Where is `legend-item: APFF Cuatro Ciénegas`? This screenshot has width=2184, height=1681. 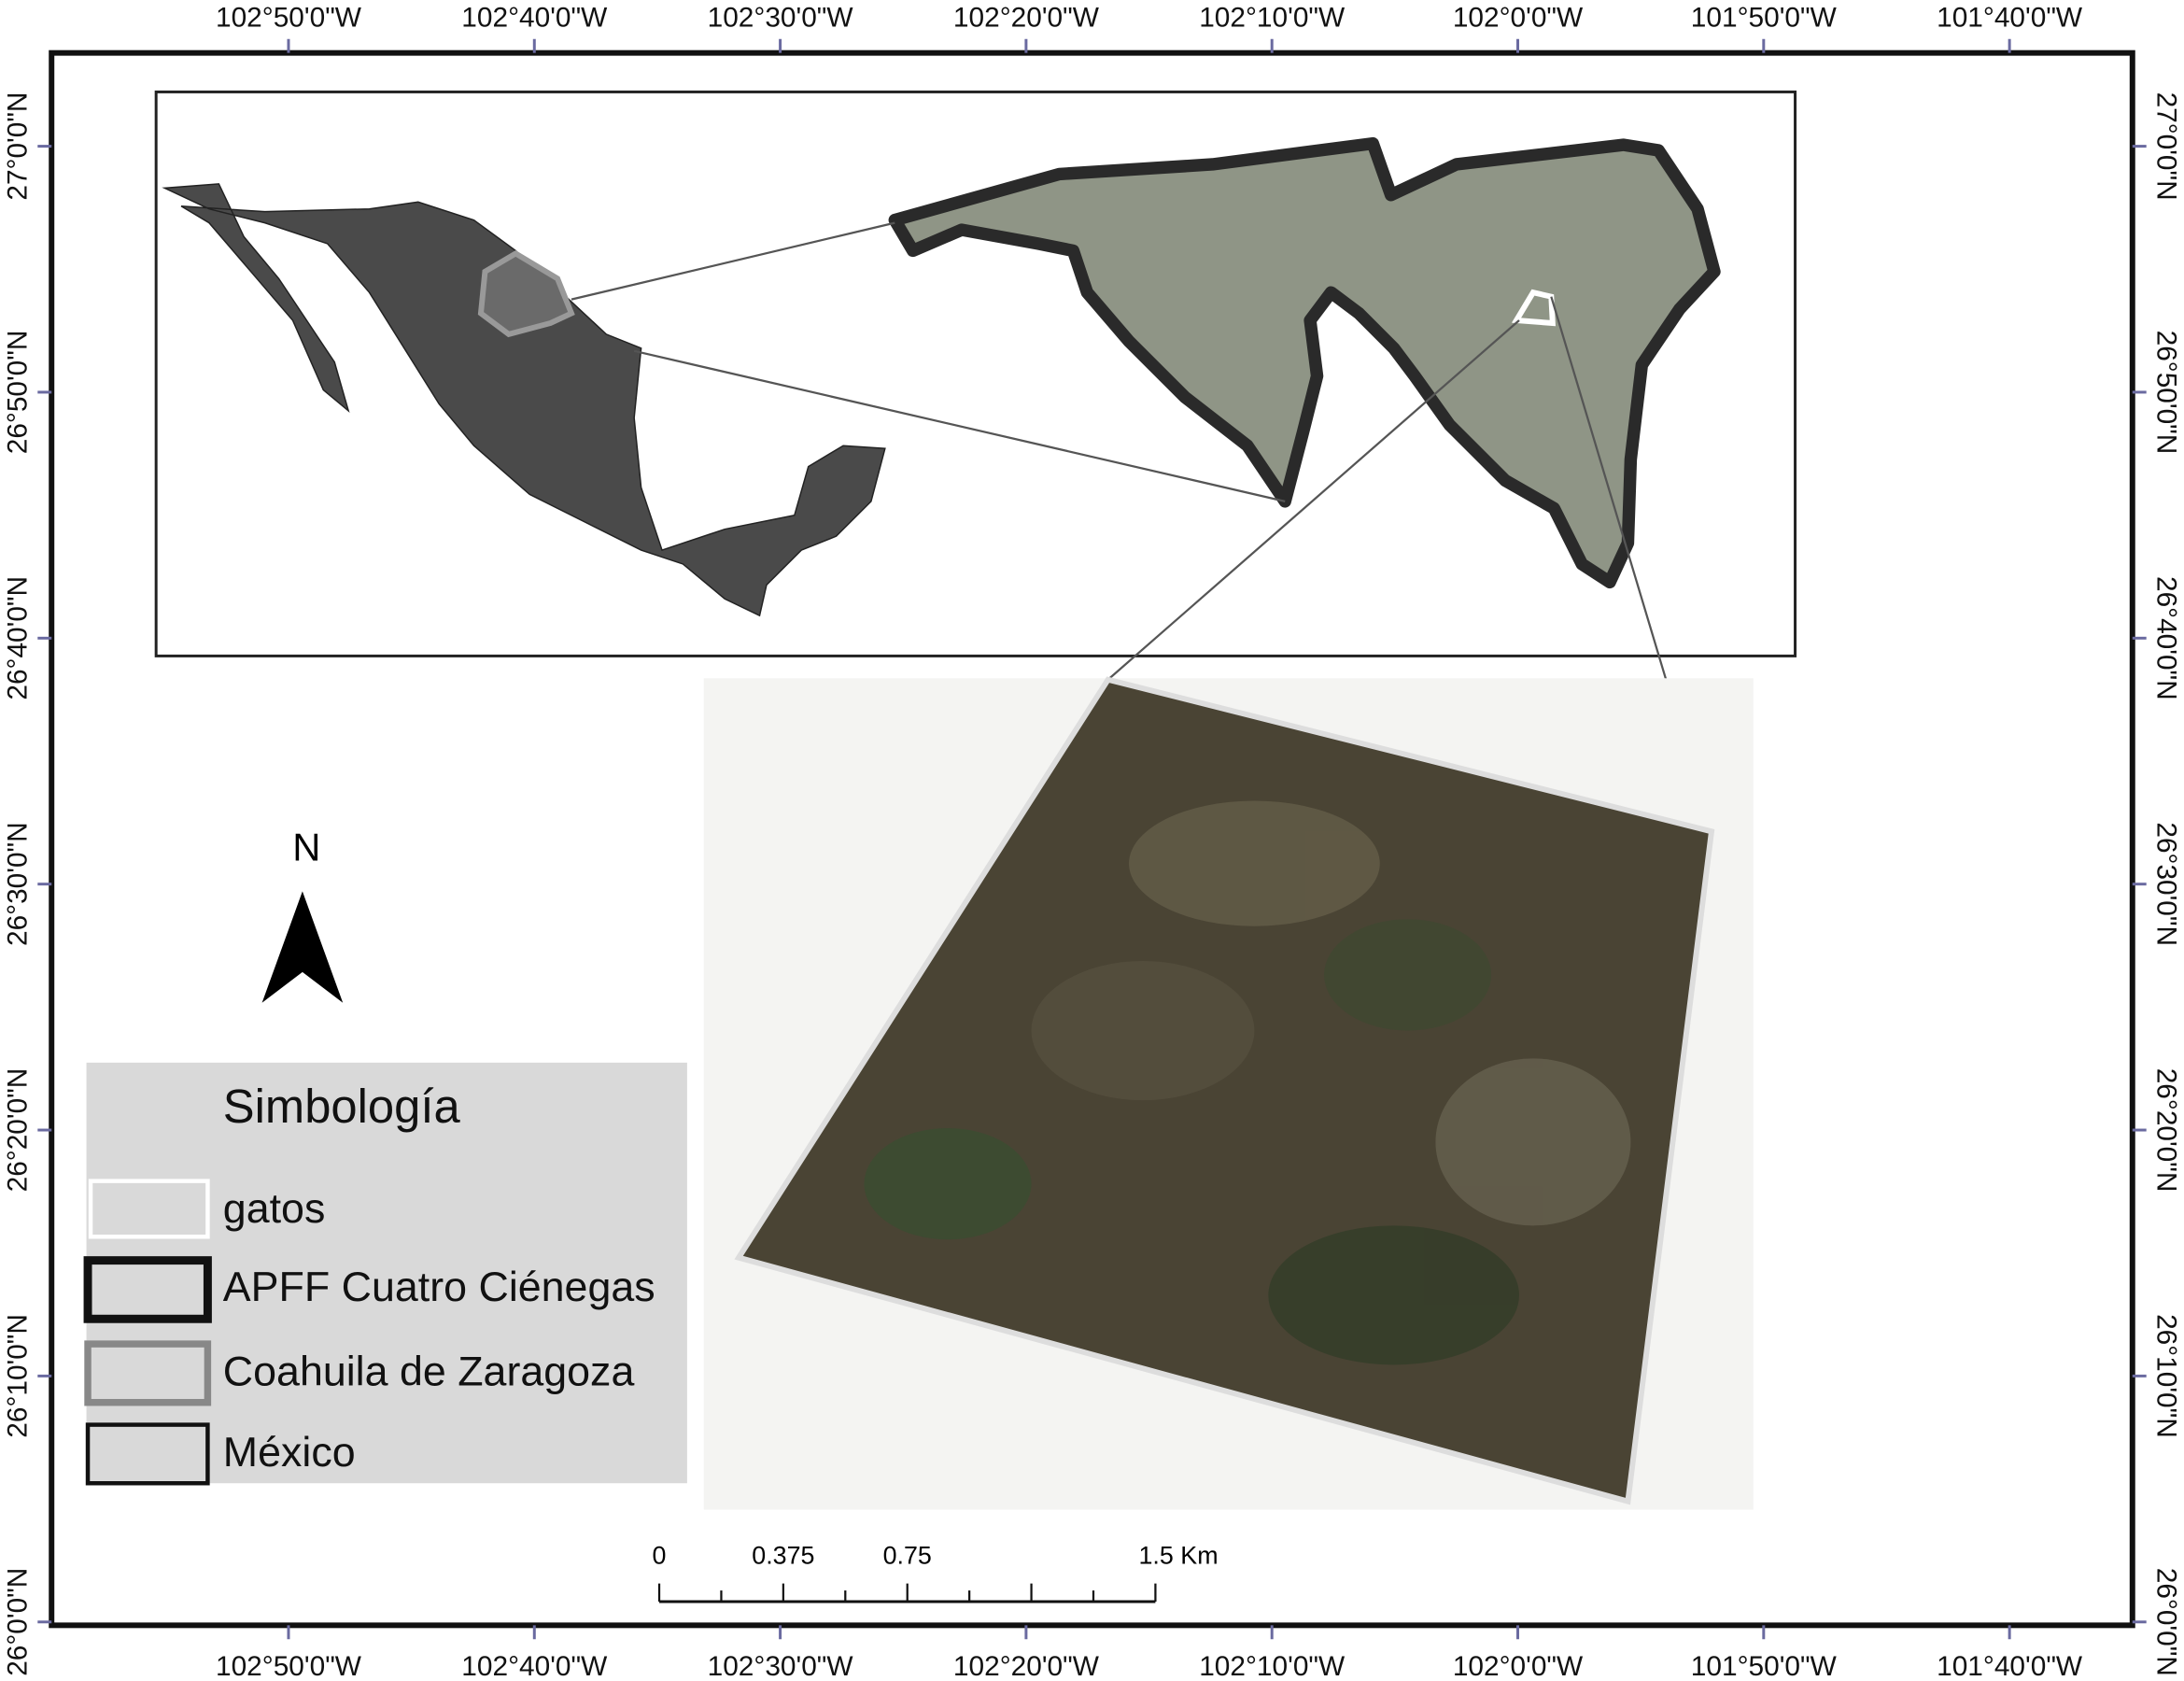 legend-item: APFF Cuatro Ciénegas is located at coordinates (439, 1287).